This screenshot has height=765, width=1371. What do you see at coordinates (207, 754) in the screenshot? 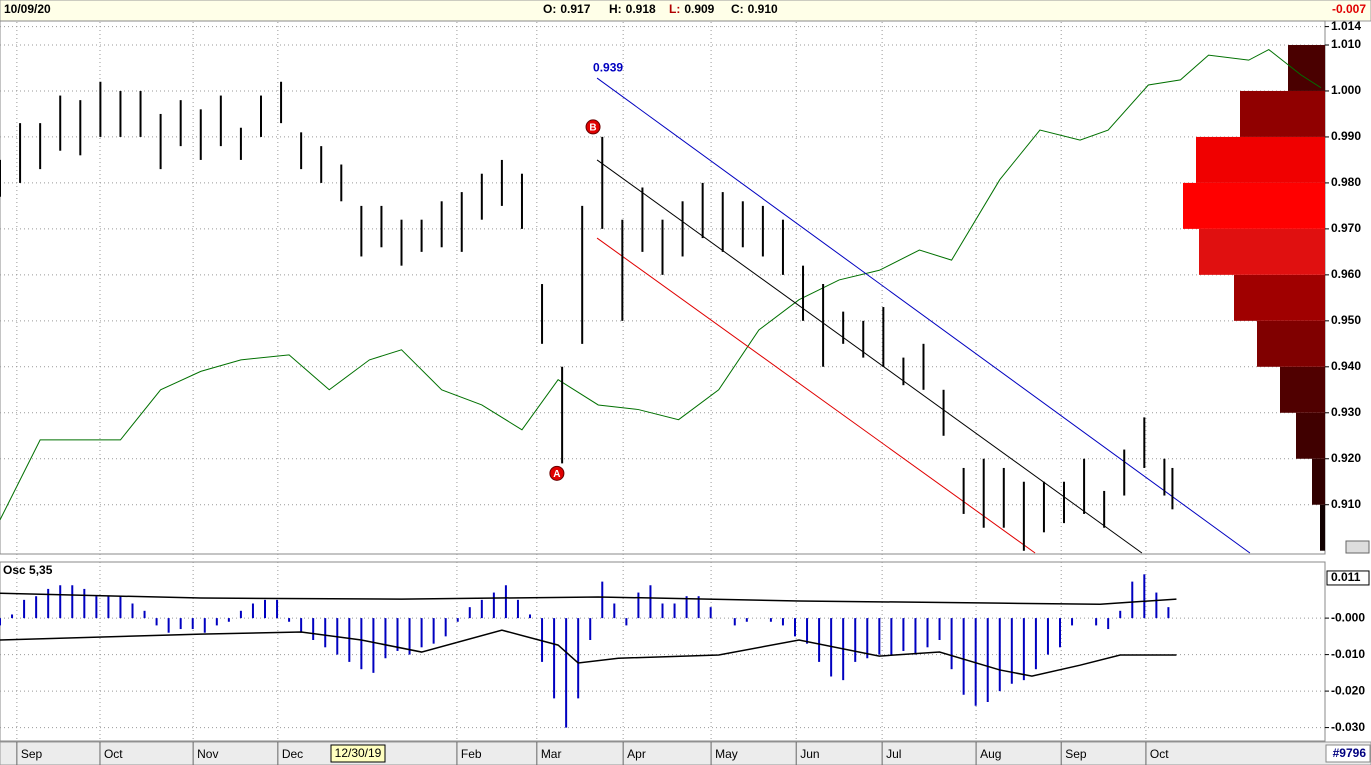
I see `x-tick-label: Nov` at bounding box center [207, 754].